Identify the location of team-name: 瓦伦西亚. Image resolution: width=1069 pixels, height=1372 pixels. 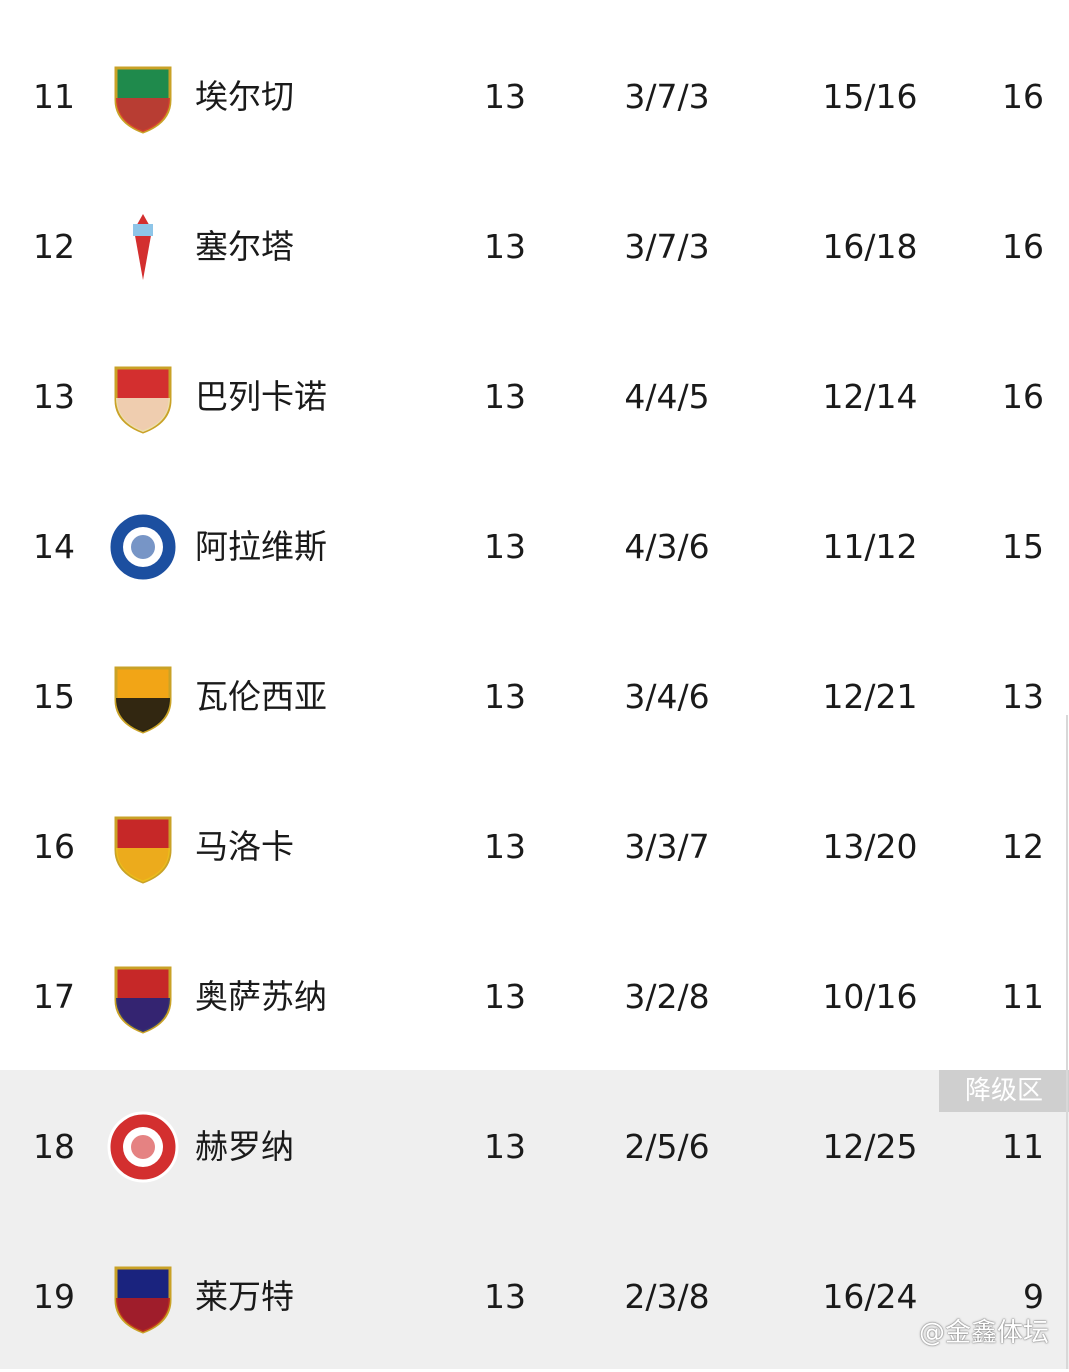
(261, 696).